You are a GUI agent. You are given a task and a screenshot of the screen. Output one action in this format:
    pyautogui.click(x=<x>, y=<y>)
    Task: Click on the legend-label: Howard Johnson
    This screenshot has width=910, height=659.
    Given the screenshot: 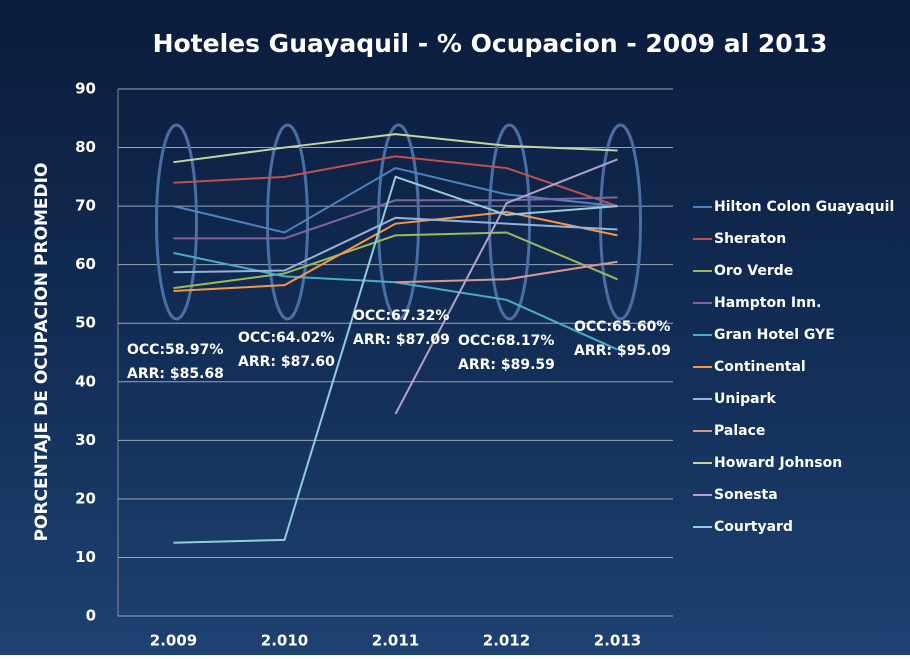 What is the action you would take?
    pyautogui.click(x=778, y=463)
    